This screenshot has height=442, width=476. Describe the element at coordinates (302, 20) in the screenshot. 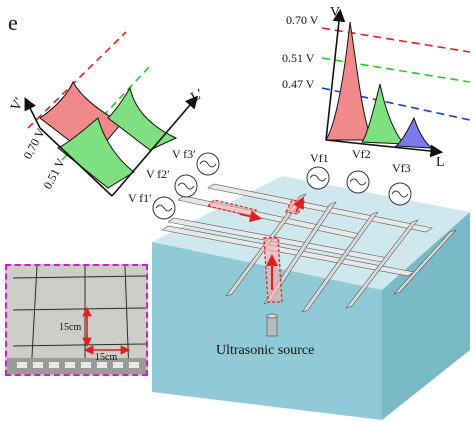

I see `right-level-label-high: 0.70 V` at that location.